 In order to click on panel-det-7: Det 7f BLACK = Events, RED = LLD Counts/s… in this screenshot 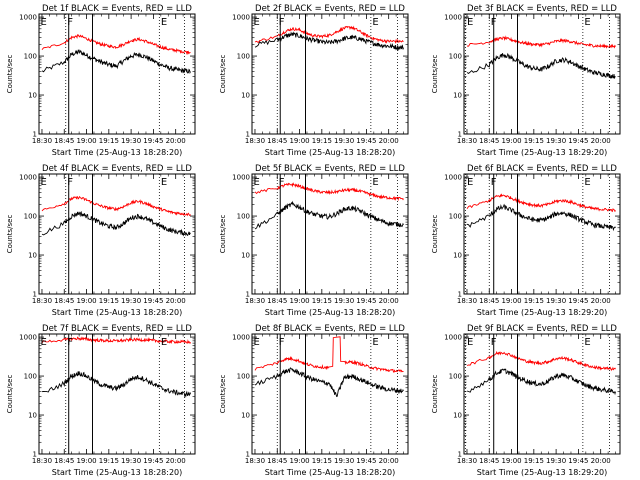, I will do `click(101, 400)`.